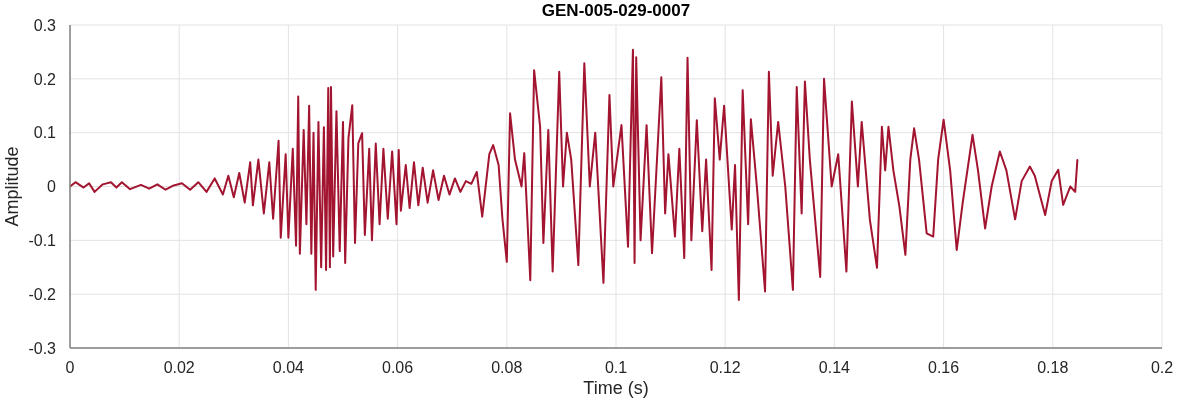  Describe the element at coordinates (52, 187) in the screenshot. I see `y-tick-label: 0` at that location.